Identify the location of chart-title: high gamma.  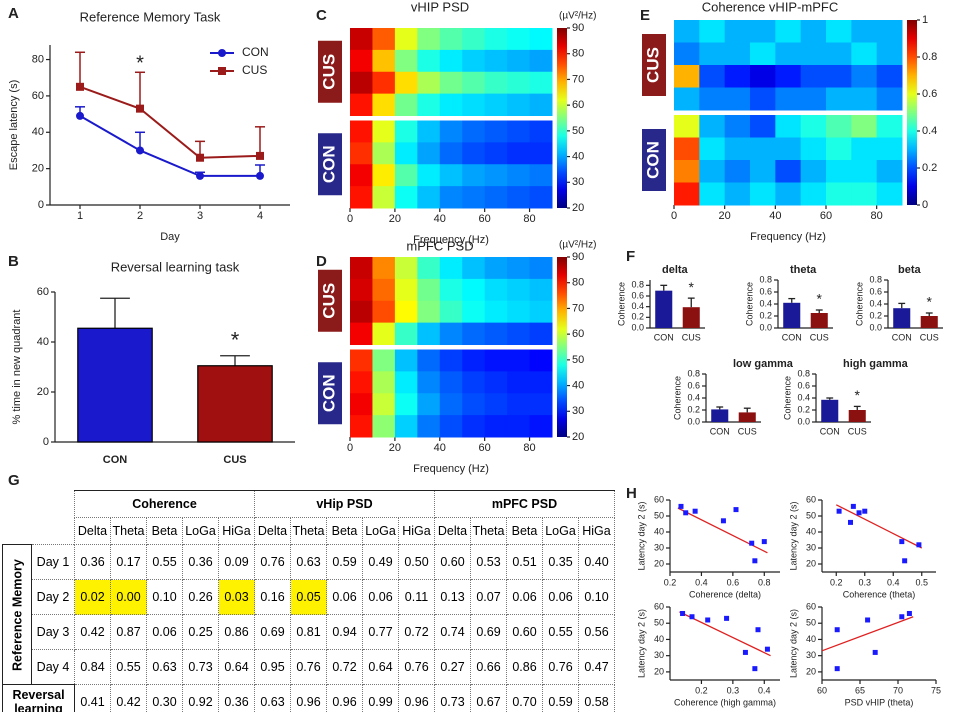
(876, 364).